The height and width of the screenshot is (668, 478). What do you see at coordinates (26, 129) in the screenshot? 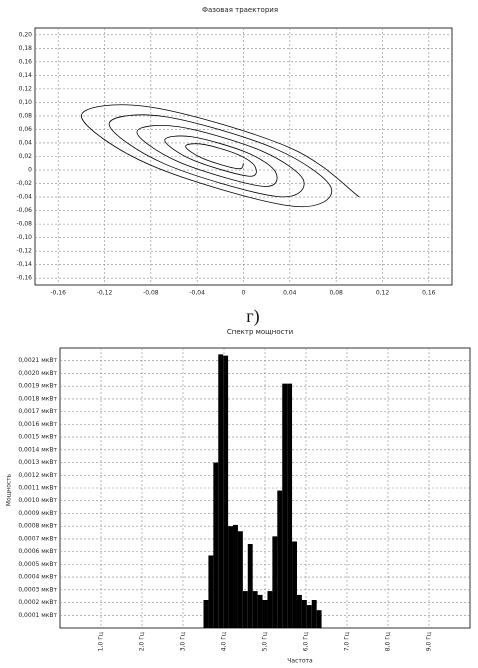
I see `y-tick-label: 0,06` at bounding box center [26, 129].